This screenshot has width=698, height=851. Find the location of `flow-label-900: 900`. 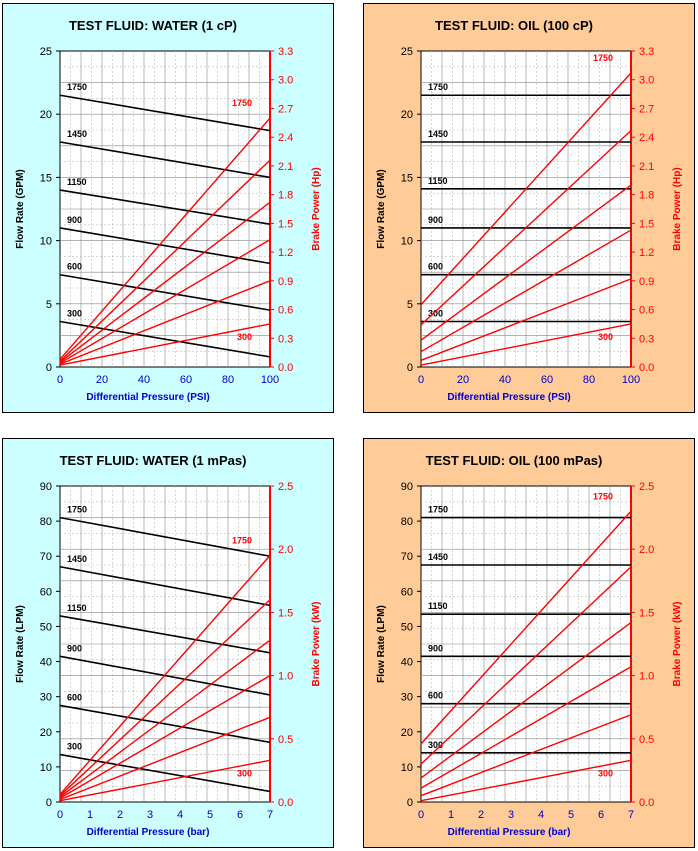

flow-label-900: 900 is located at coordinates (435, 648).